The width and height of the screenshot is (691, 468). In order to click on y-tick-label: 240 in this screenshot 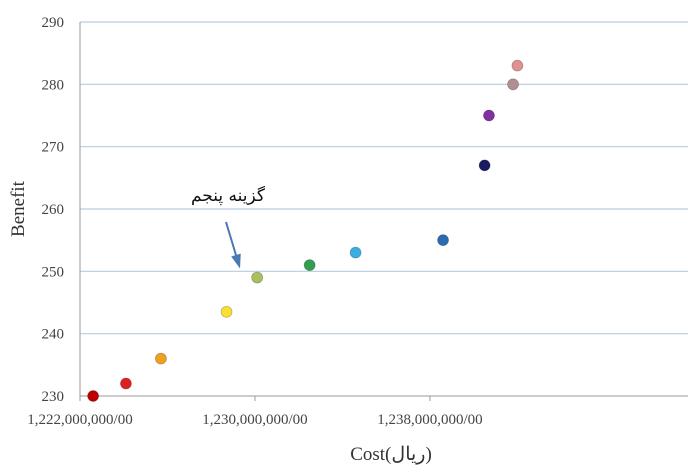, I will do `click(53, 335)`.